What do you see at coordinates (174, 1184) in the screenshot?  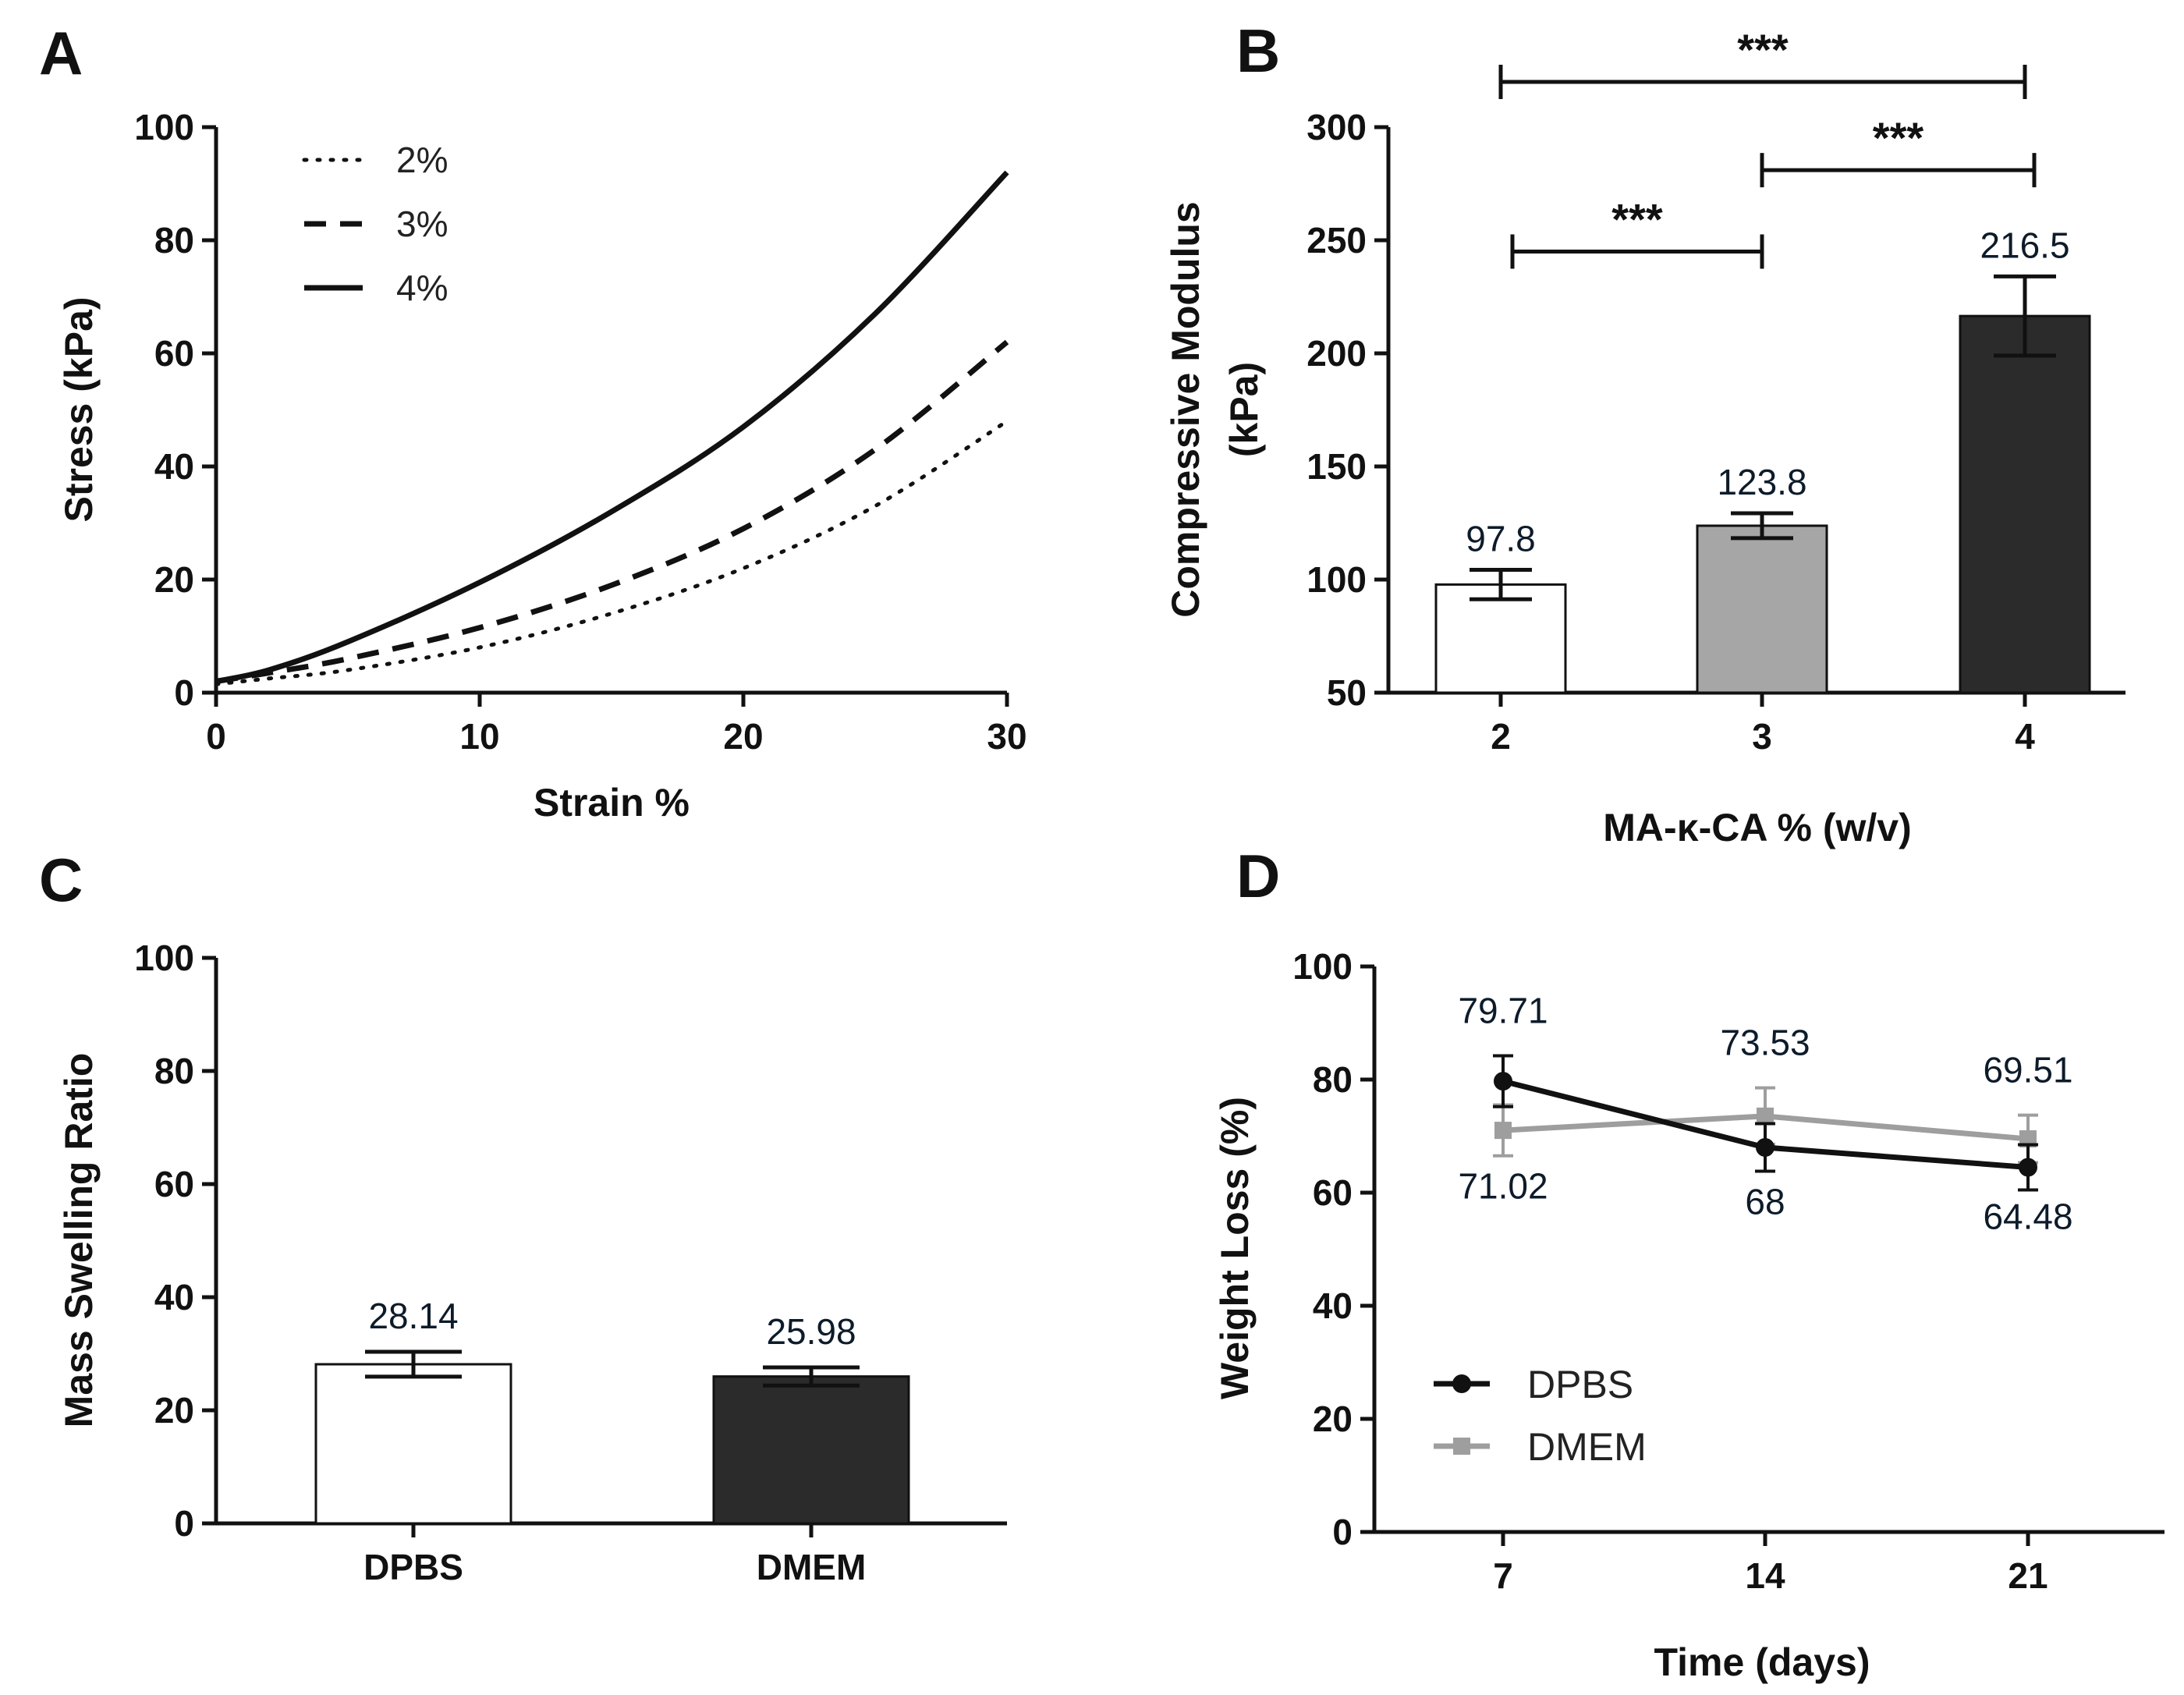 I see `panel-c-y-tick-label: 60` at bounding box center [174, 1184].